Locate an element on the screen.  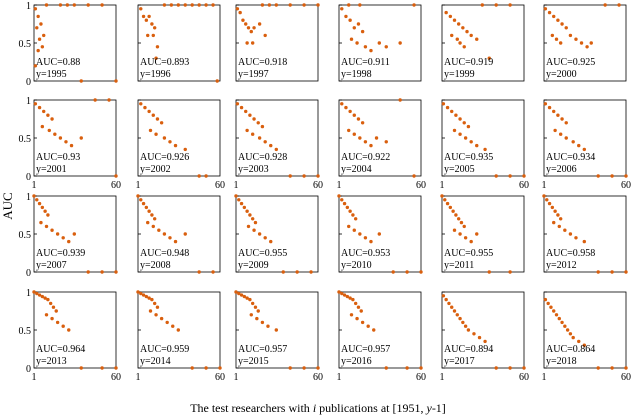
x-axis-label-middle: publications at [1951, is located at coordinates (371, 408).